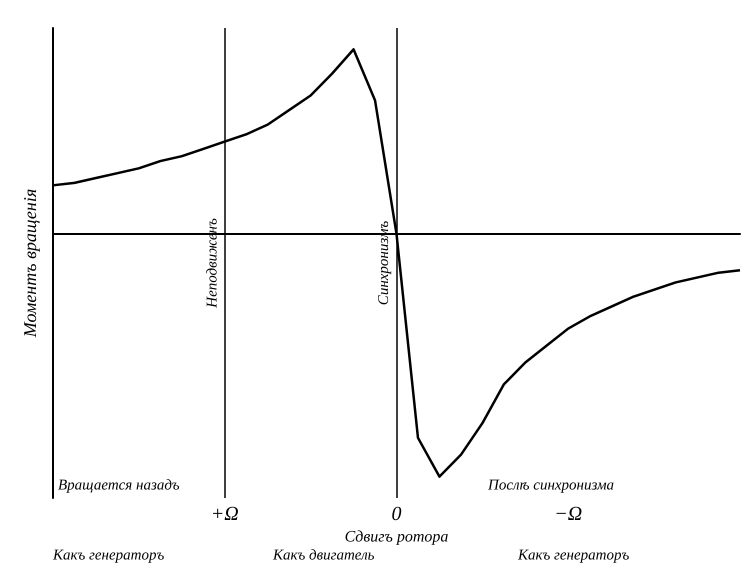 The width and height of the screenshot is (753, 581). I want to click on text: Вращается назадъ, so click(119, 486).